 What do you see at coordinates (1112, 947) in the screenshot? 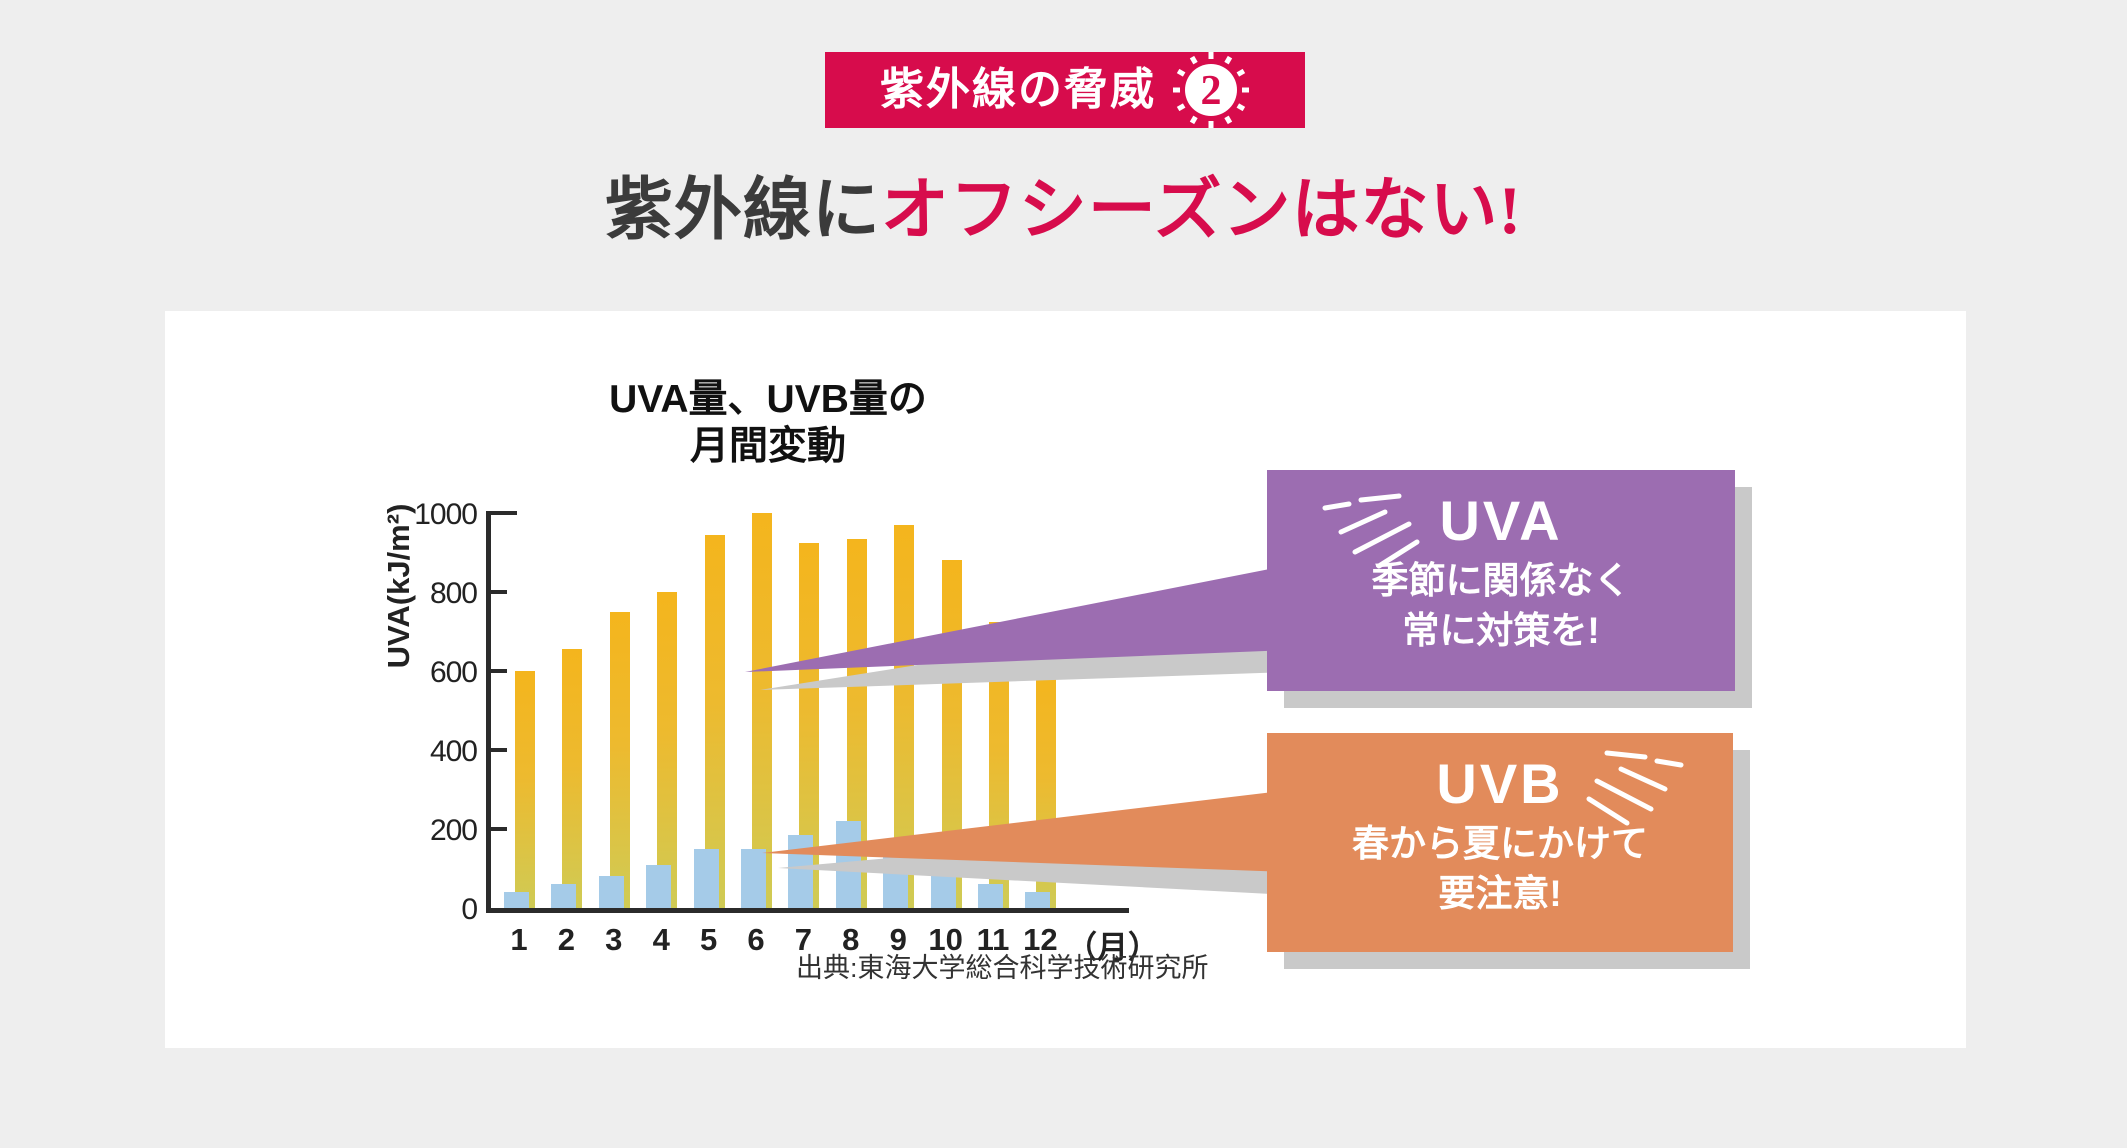
I see `x-unit-label: （月）` at bounding box center [1112, 947].